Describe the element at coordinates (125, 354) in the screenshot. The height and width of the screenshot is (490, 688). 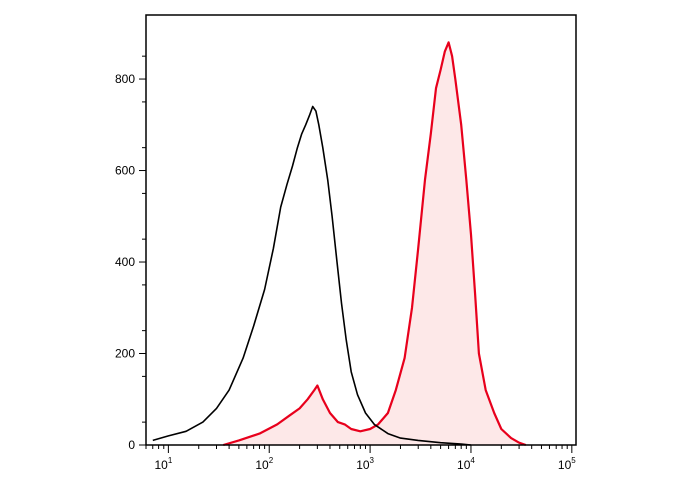
I see `y-tick-label-1: 200` at that location.